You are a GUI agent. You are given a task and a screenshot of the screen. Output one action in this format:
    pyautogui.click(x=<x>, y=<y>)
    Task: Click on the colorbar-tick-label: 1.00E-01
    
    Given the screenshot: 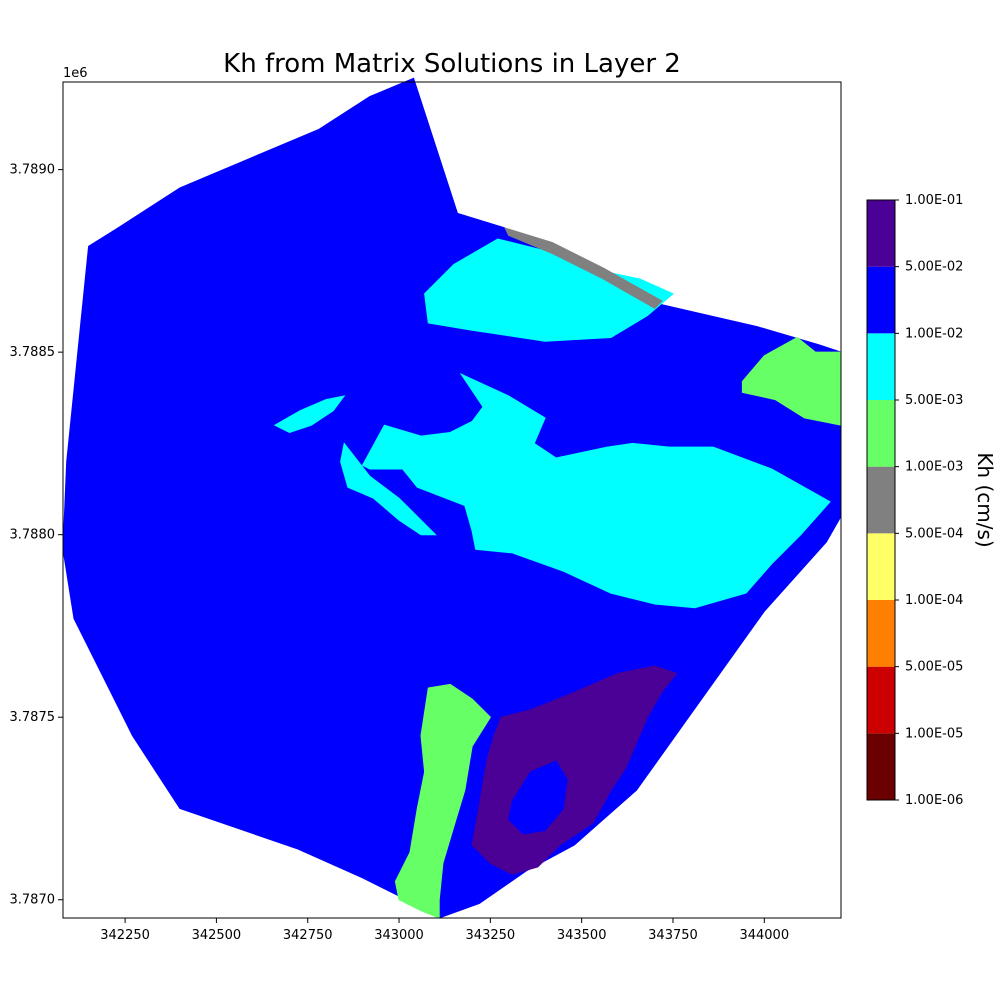 What is the action you would take?
    pyautogui.click(x=934, y=200)
    